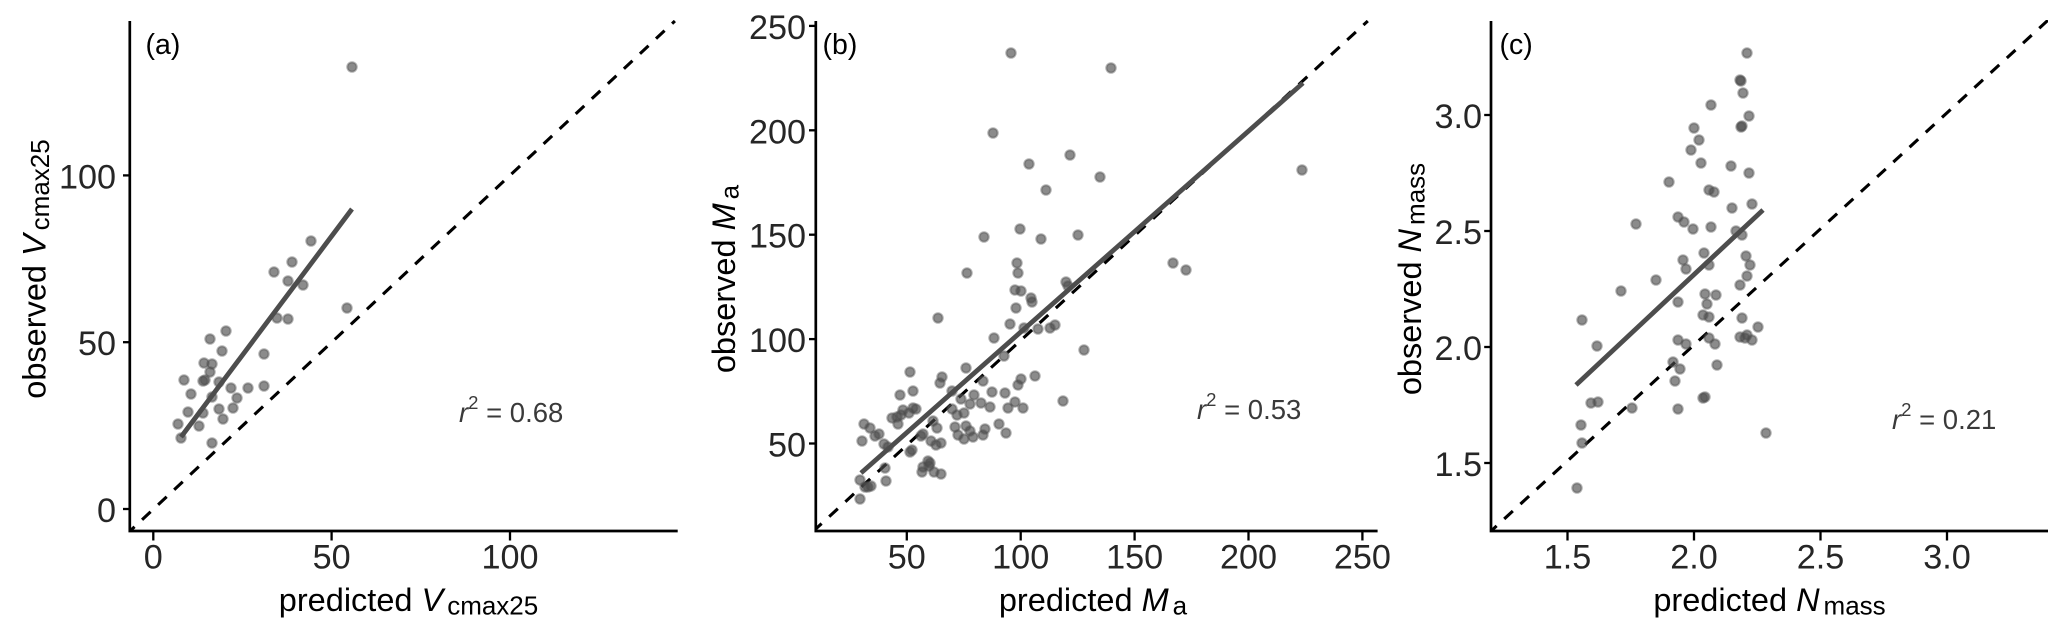  Describe the element at coordinates (840, 45) in the screenshot. I see `svg-text: (b)` at that location.